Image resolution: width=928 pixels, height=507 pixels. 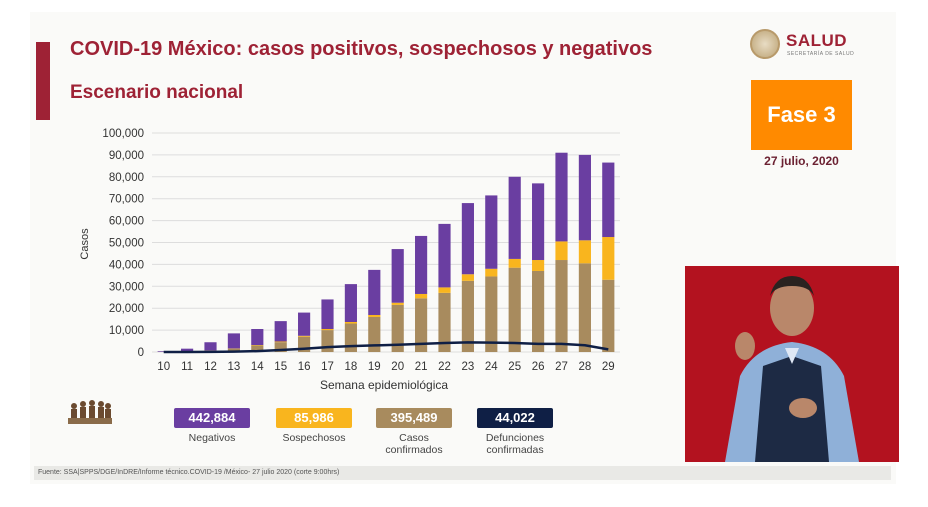 What do you see at coordinates (384, 385) in the screenshot?
I see `x-axis-label: Semana epidemiológica` at bounding box center [384, 385].